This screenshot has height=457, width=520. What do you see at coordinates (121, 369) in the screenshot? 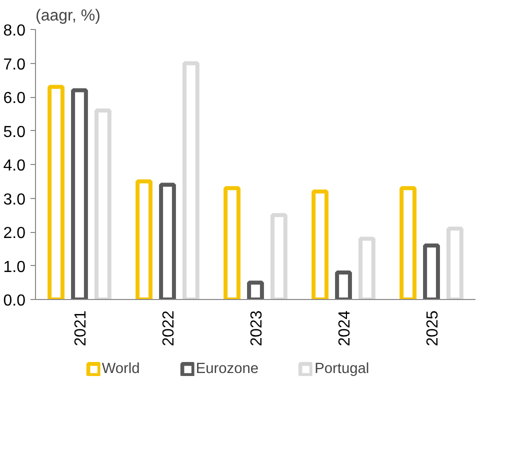
I see `legend-label: World` at bounding box center [121, 369].